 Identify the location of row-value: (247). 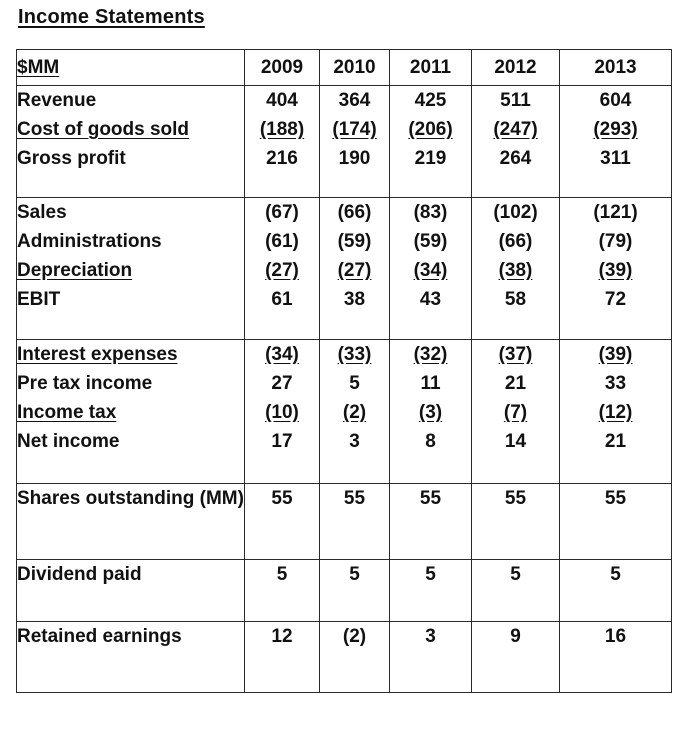
(515, 129).